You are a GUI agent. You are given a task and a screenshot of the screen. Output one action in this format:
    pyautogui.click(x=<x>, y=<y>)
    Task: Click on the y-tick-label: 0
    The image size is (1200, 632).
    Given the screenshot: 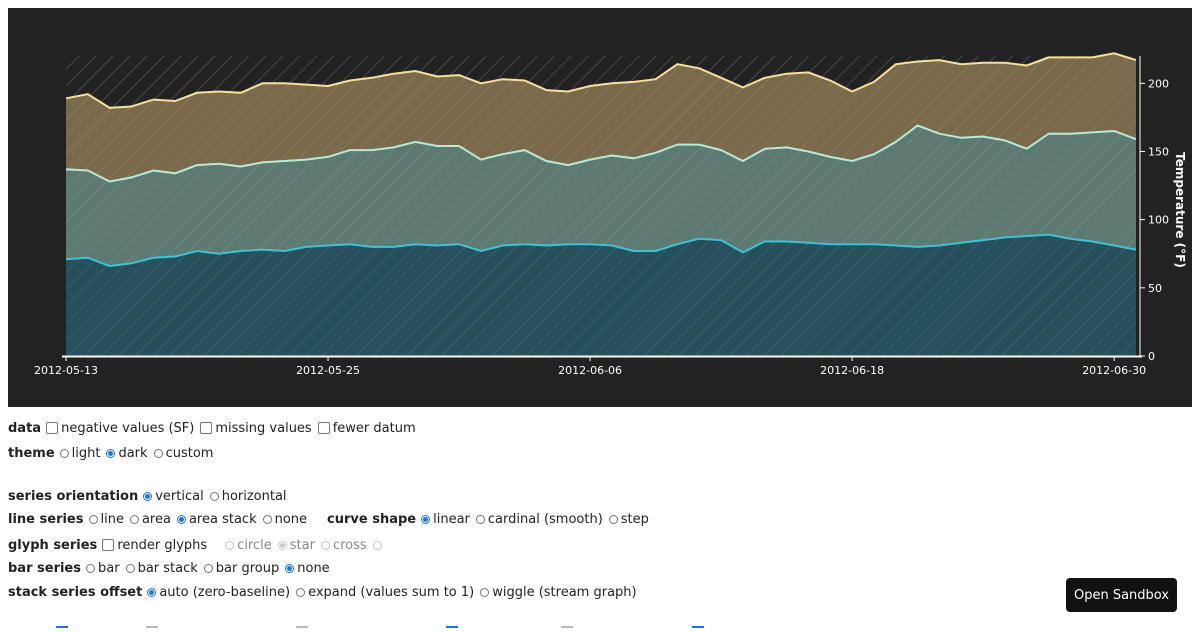 What is the action you would take?
    pyautogui.click(x=1151, y=356)
    